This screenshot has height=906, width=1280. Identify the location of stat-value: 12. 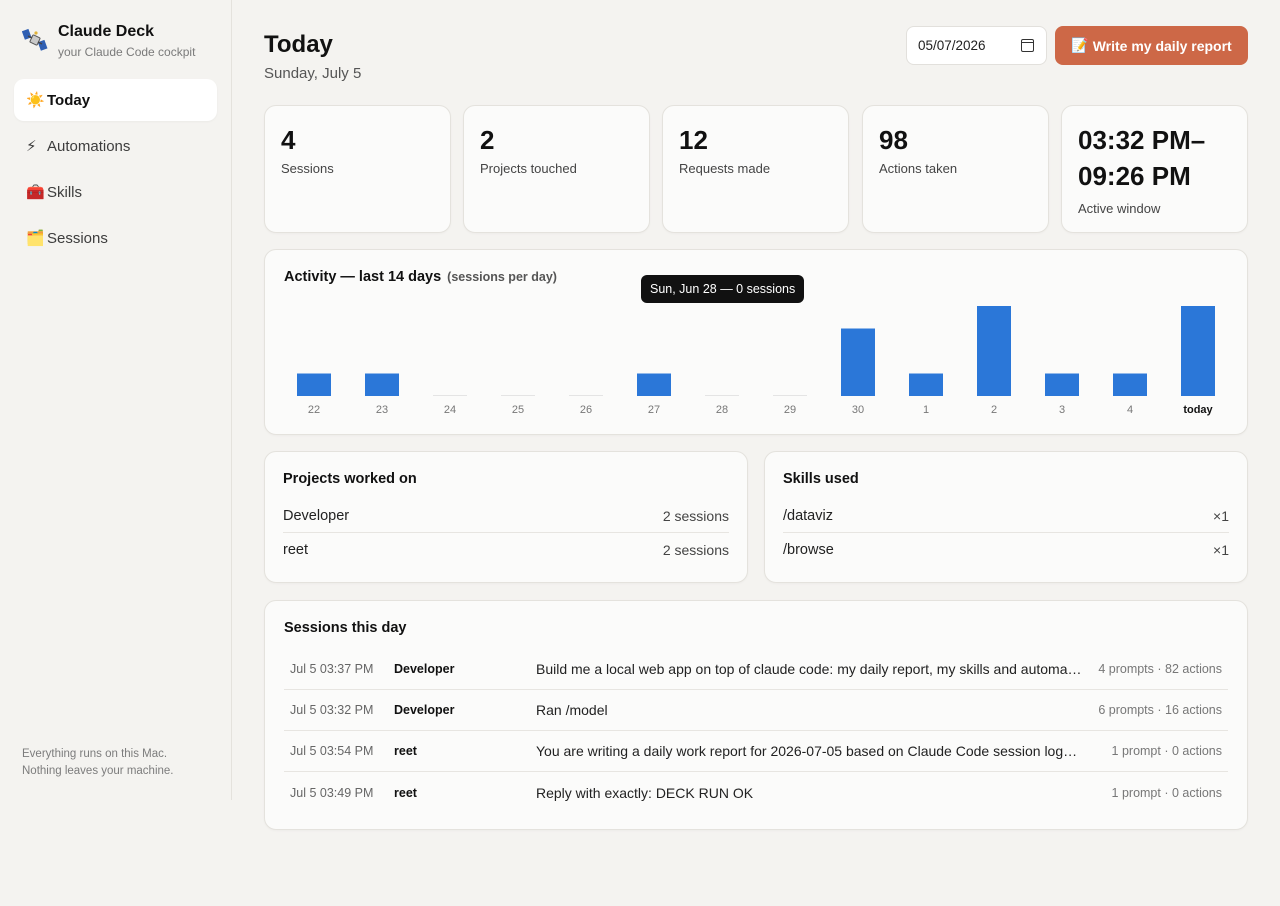
(693, 140).